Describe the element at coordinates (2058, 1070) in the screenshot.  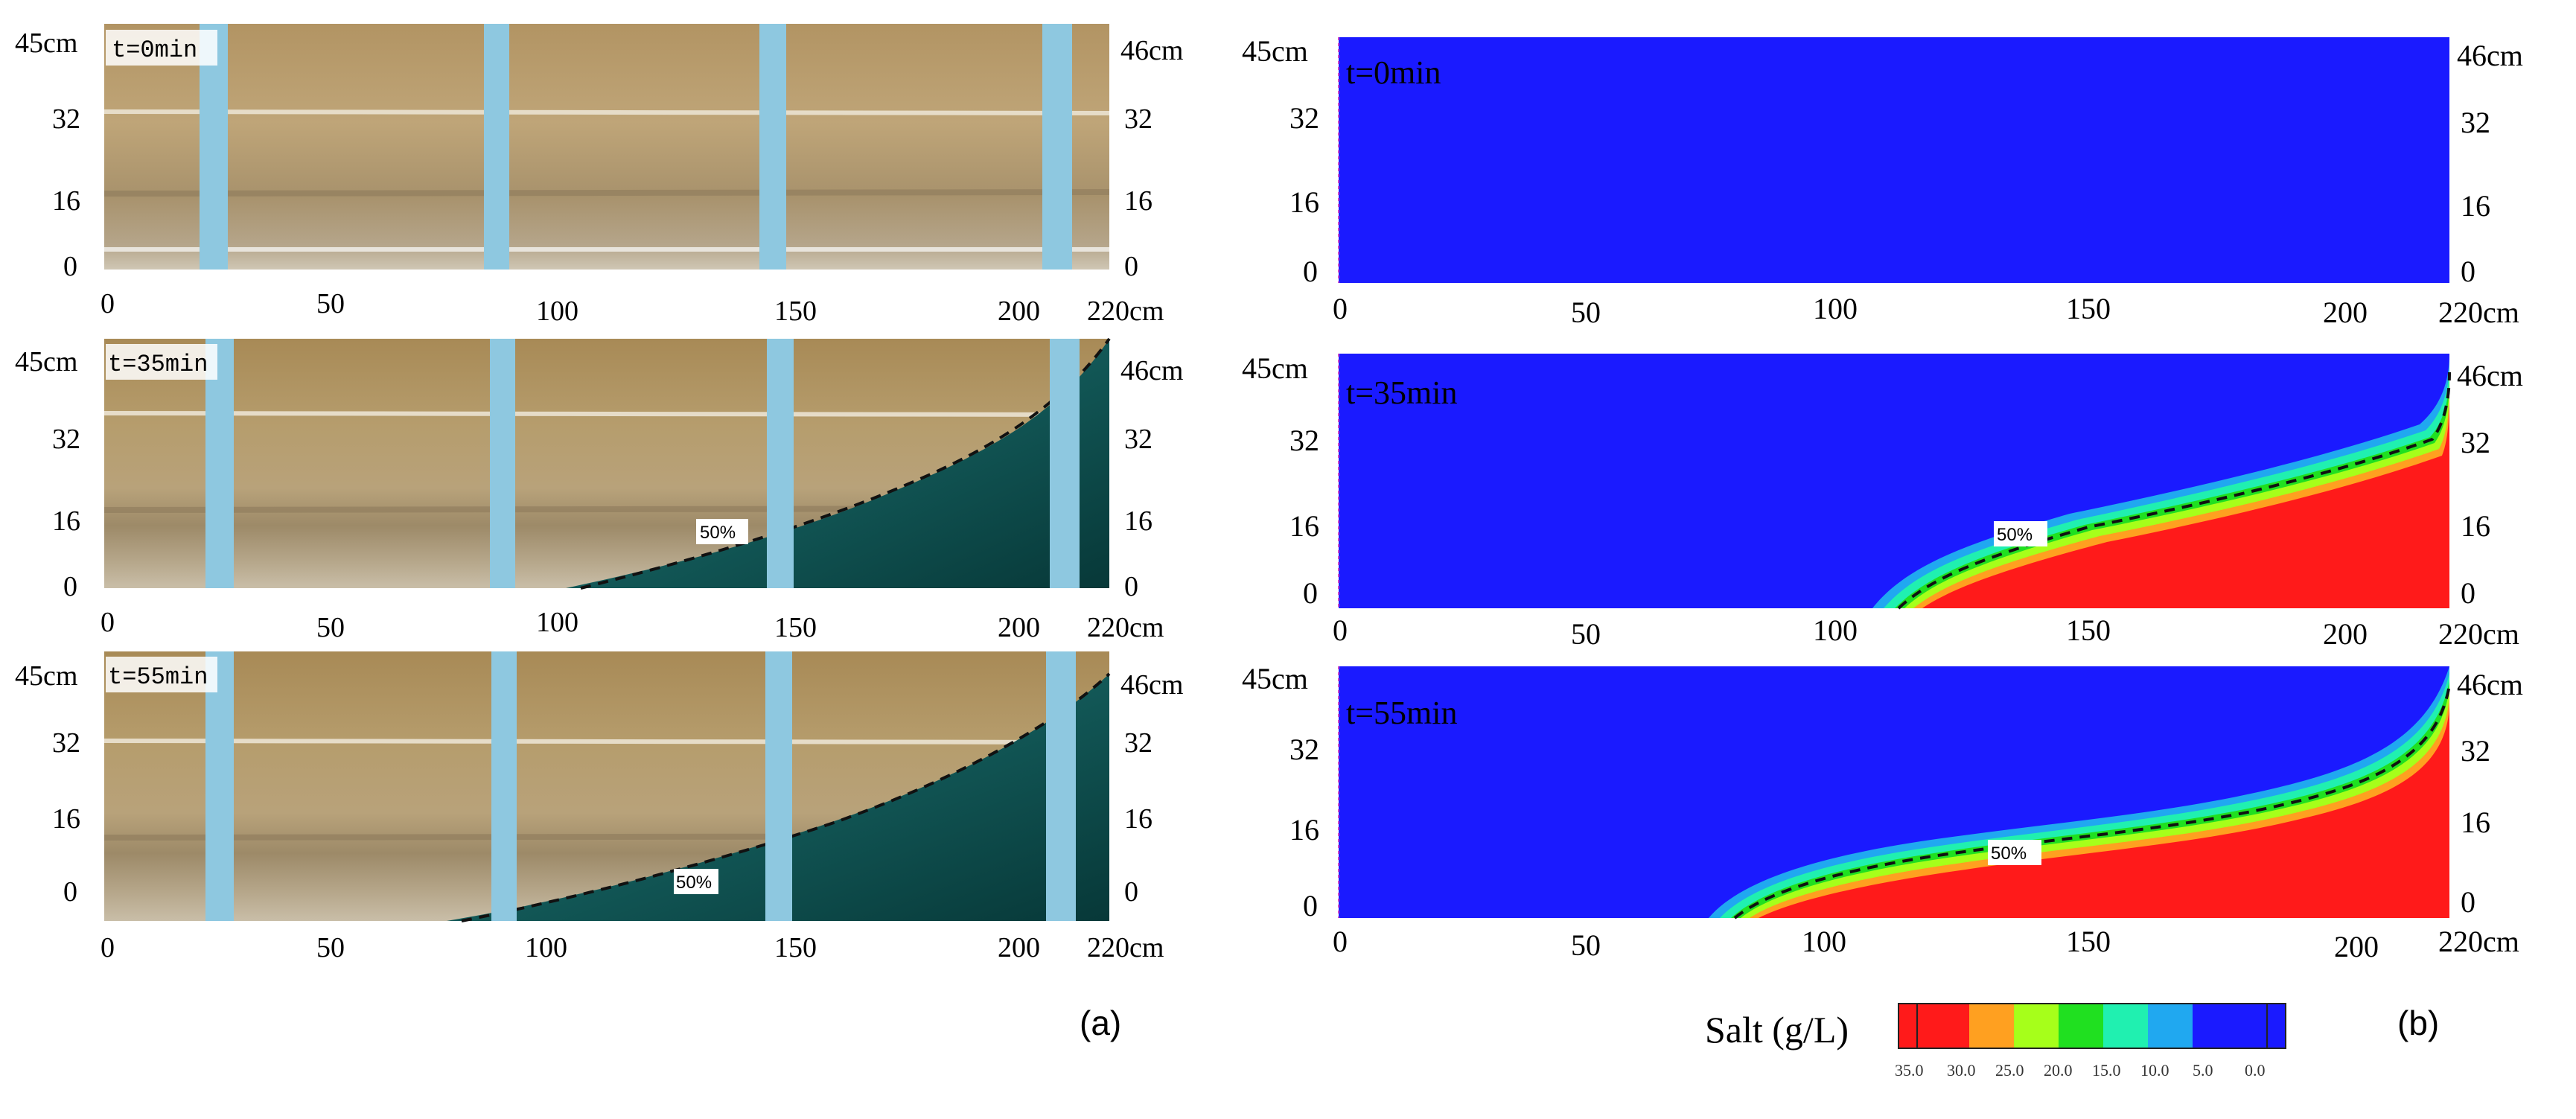
I see `colorbar-tick: 20.0` at that location.